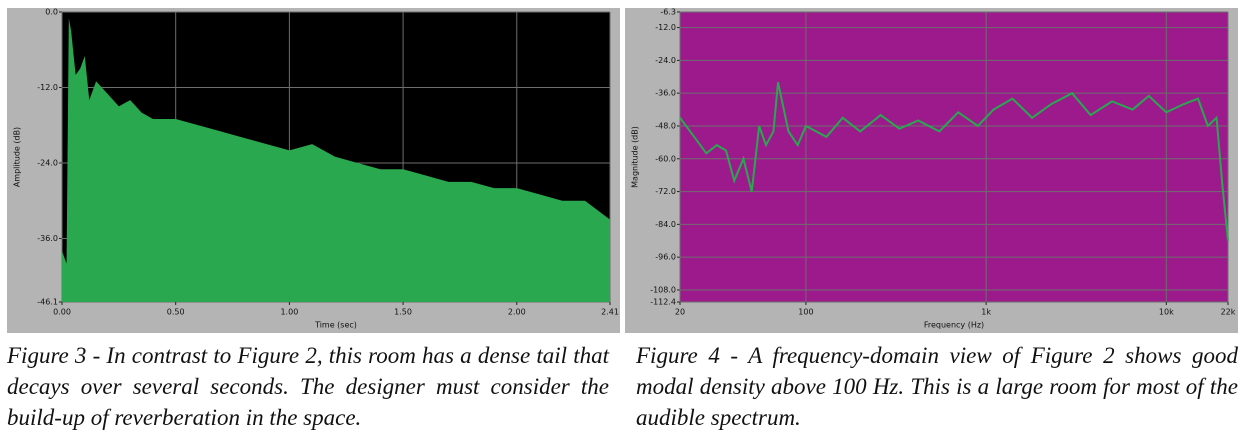  I want to click on x-tick-label: 100, so click(805, 312).